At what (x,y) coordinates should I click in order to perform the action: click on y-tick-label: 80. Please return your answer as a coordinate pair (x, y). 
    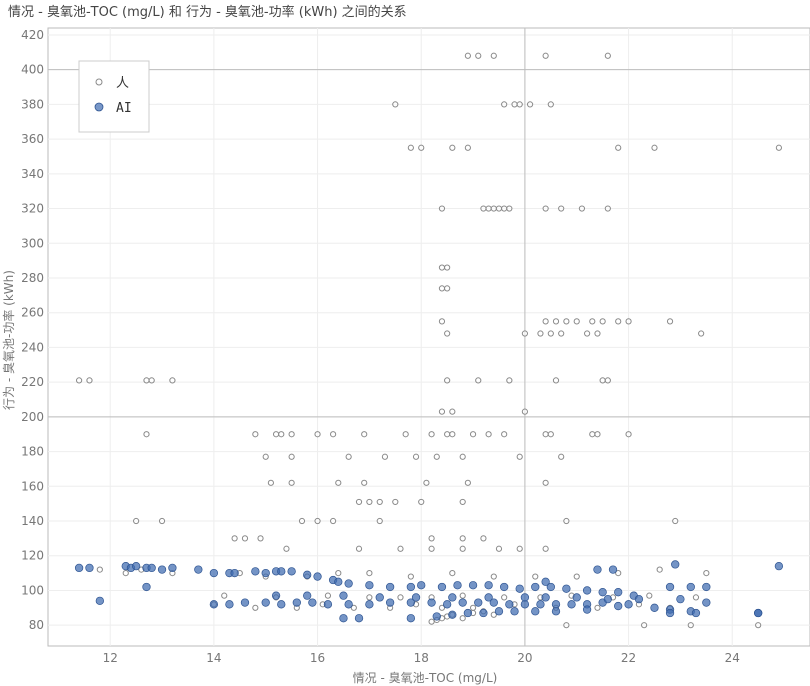
    Looking at the image, I should click on (36, 625).